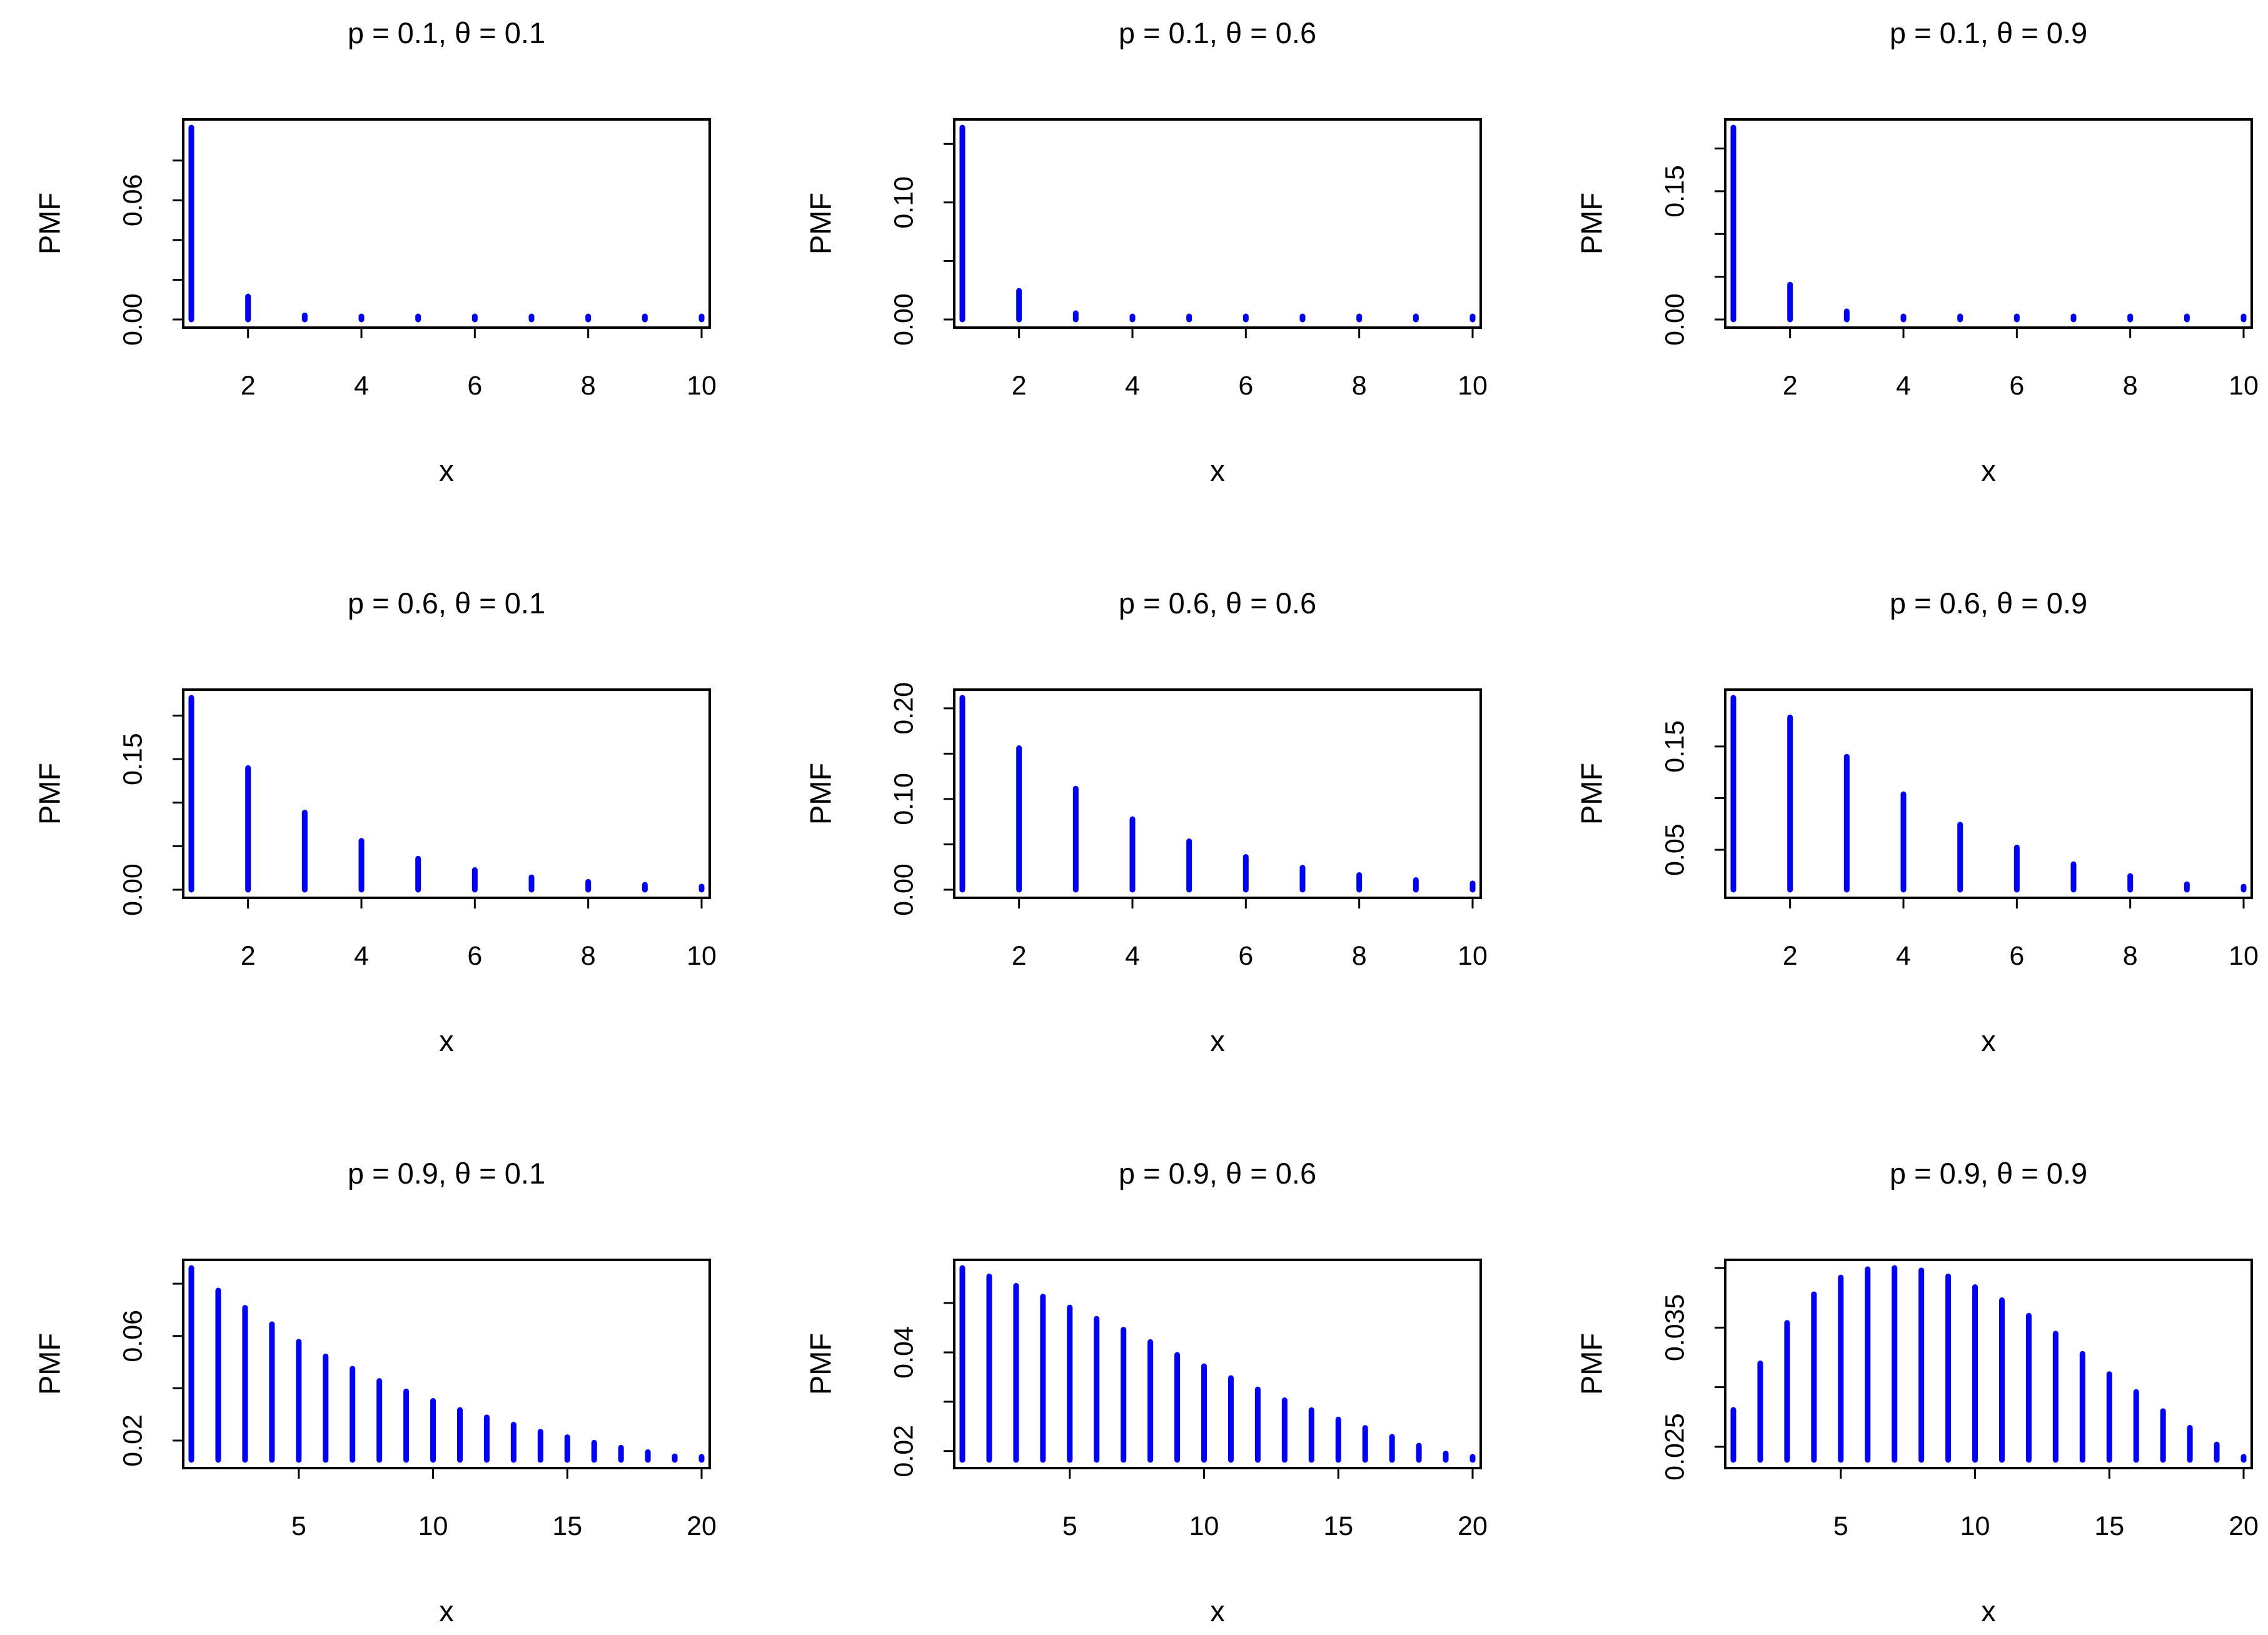 The width and height of the screenshot is (2268, 1635). I want to click on panel-title: p = 0.1, θ = 0.1, so click(446, 32).